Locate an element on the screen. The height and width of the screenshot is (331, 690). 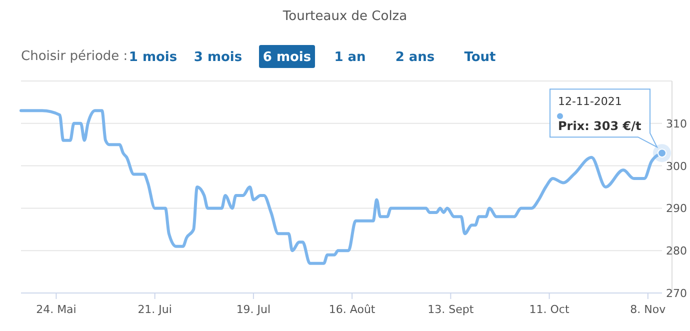
y-tick-label: 300 is located at coordinates (676, 166).